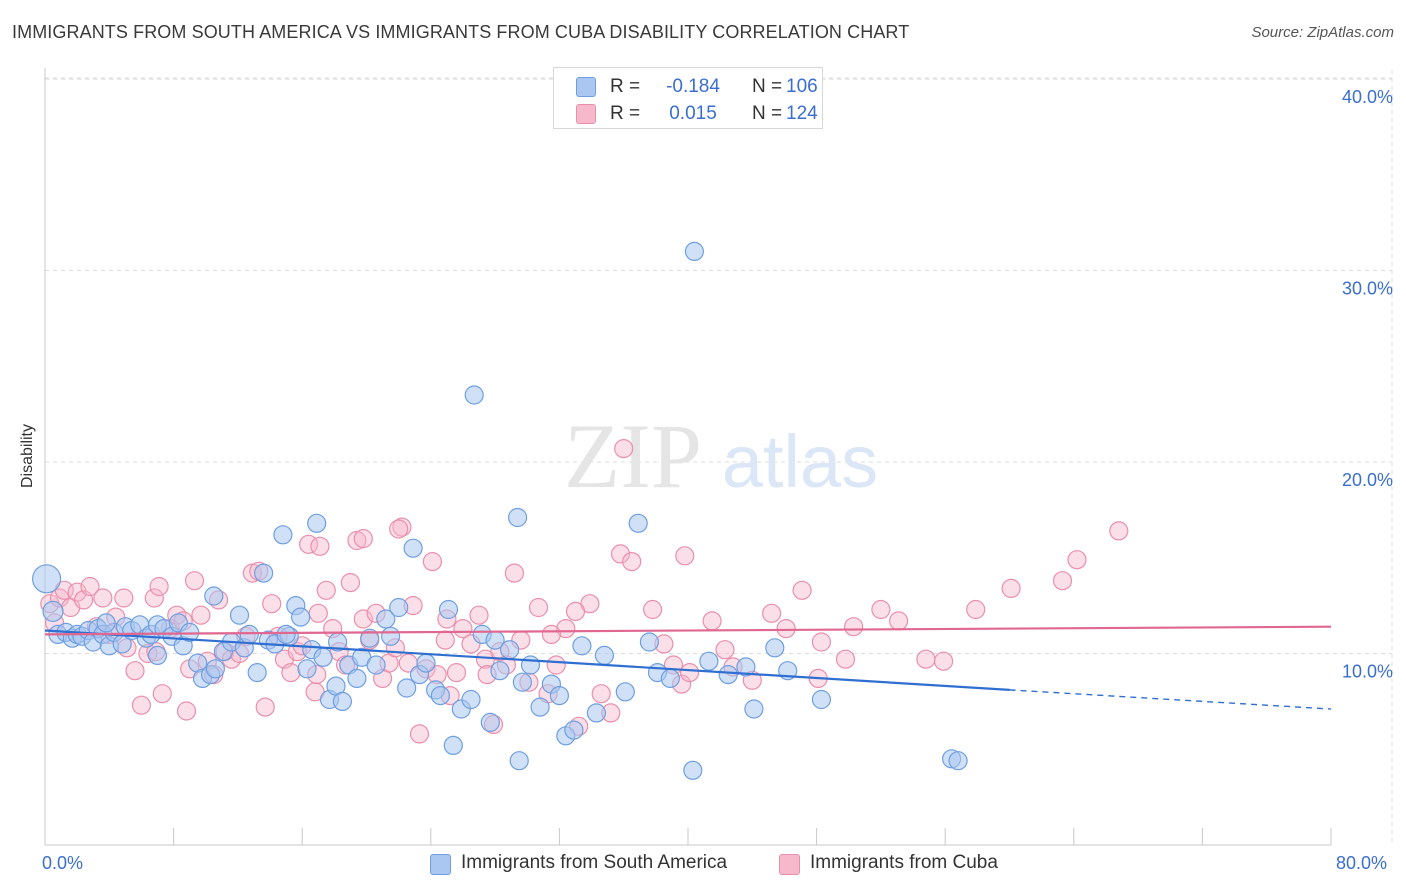 This screenshot has height=892, width=1406. I want to click on n-value: 124, so click(802, 113).